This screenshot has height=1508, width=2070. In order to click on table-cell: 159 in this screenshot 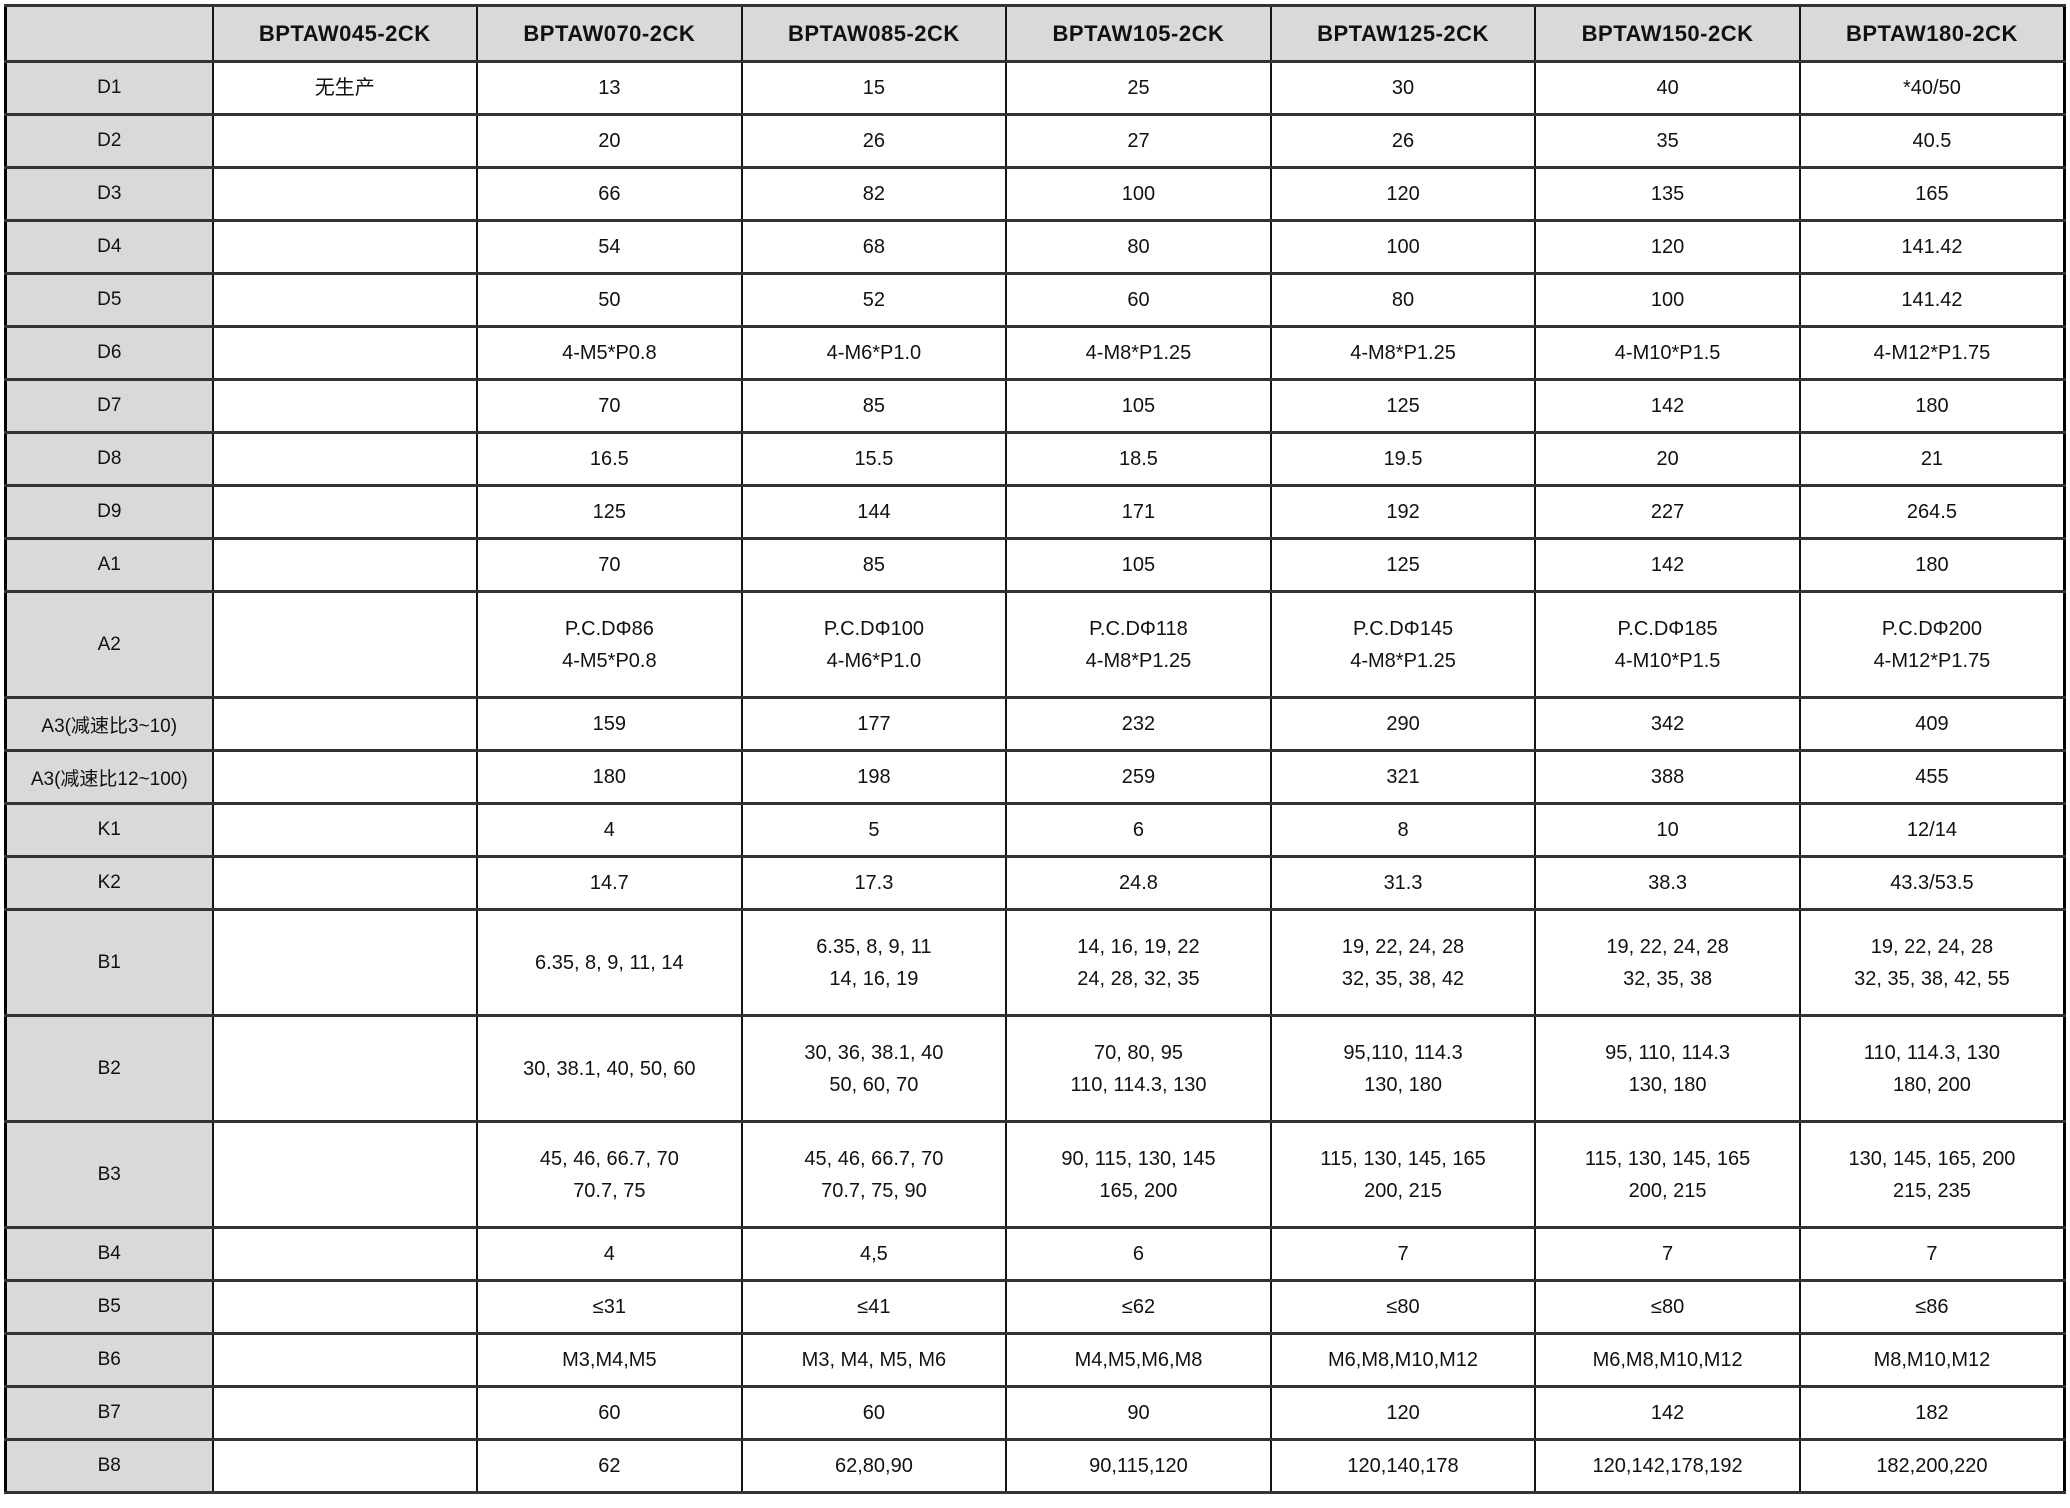, I will do `click(609, 724)`.